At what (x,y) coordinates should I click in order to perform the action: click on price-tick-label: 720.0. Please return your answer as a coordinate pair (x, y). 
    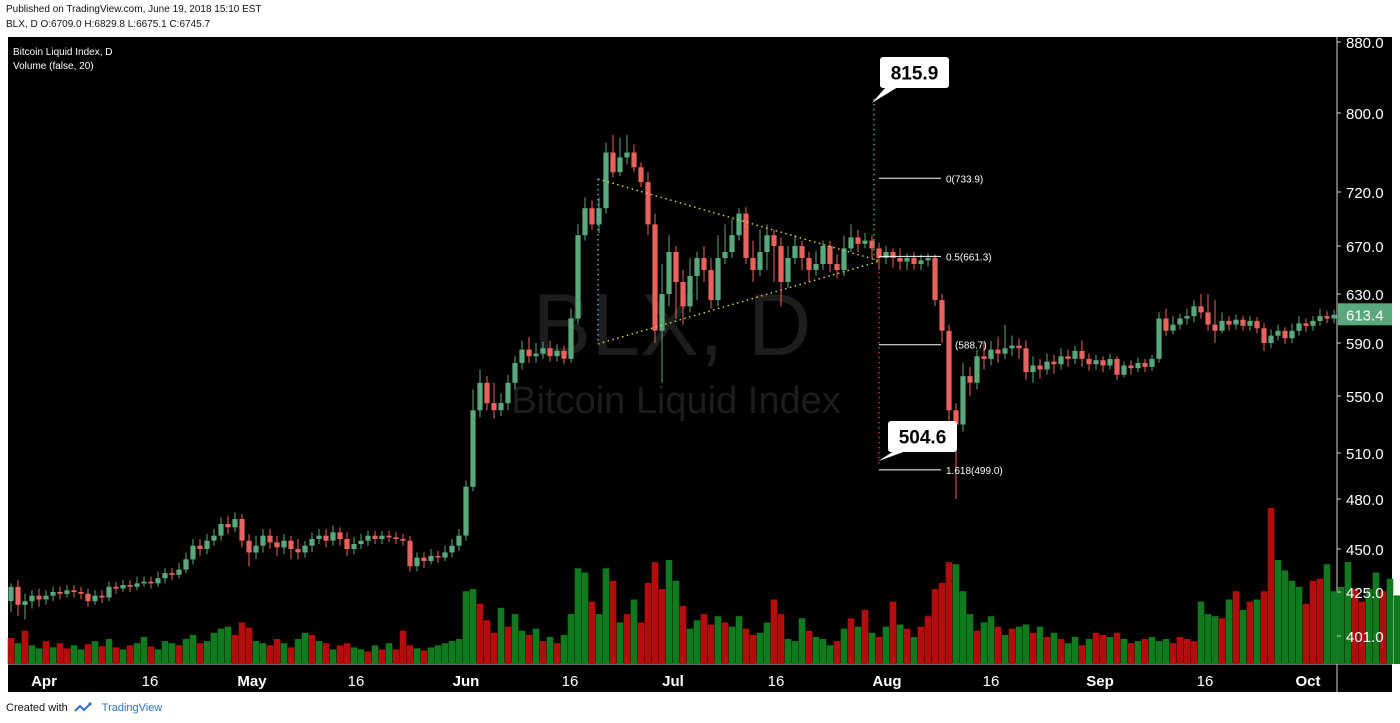
    Looking at the image, I should click on (1365, 193).